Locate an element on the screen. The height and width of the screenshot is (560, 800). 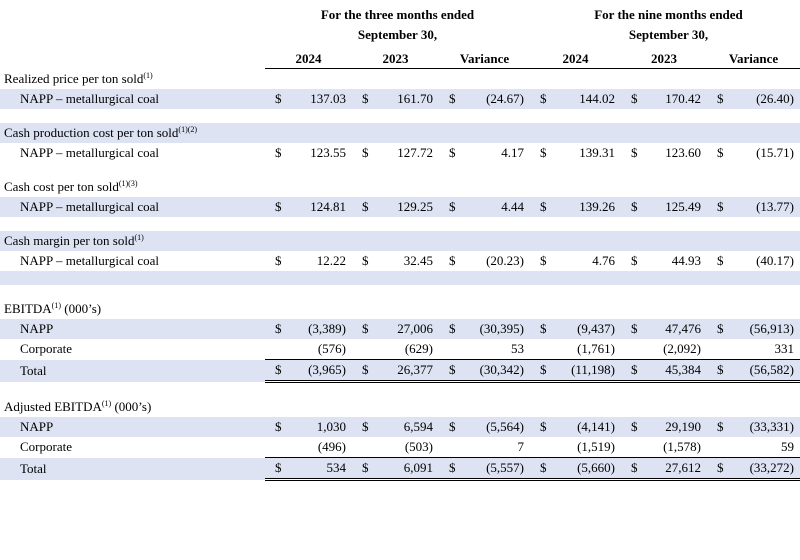
value-cell: $26,377 is located at coordinates (395, 371).